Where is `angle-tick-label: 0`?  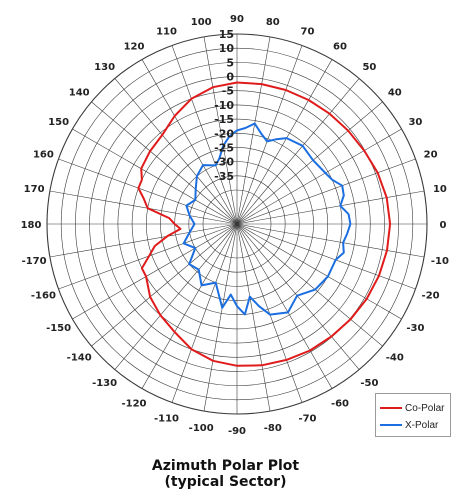 angle-tick-label: 0 is located at coordinates (443, 225).